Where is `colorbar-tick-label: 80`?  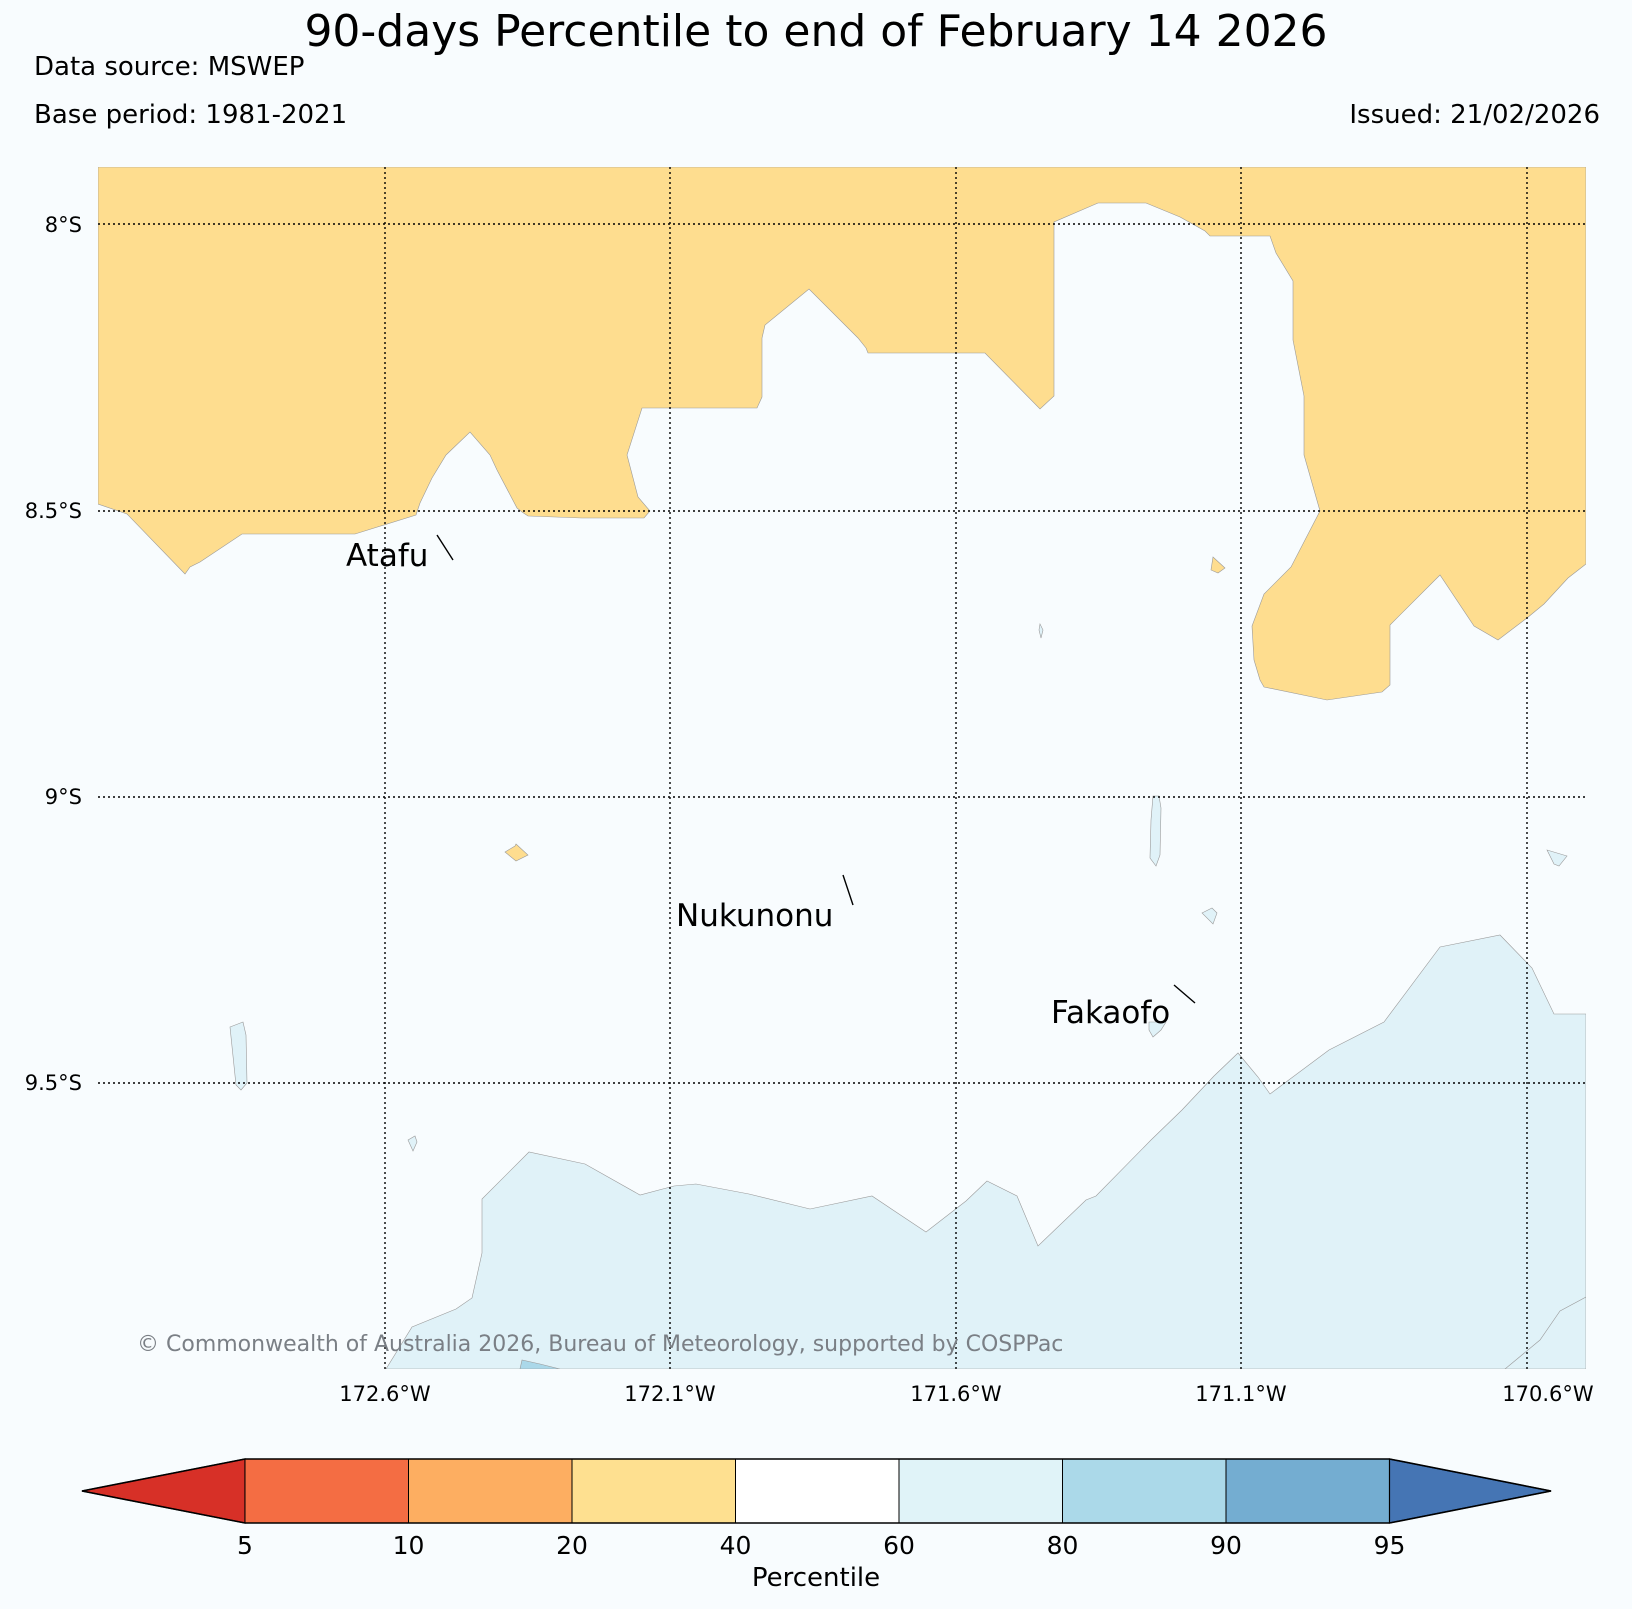
colorbar-tick-label: 80 is located at coordinates (1063, 1545).